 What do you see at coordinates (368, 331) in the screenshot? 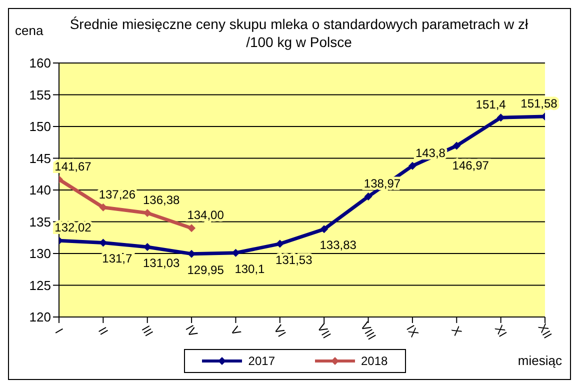
I see `x-tick-label: VIII` at bounding box center [368, 331].